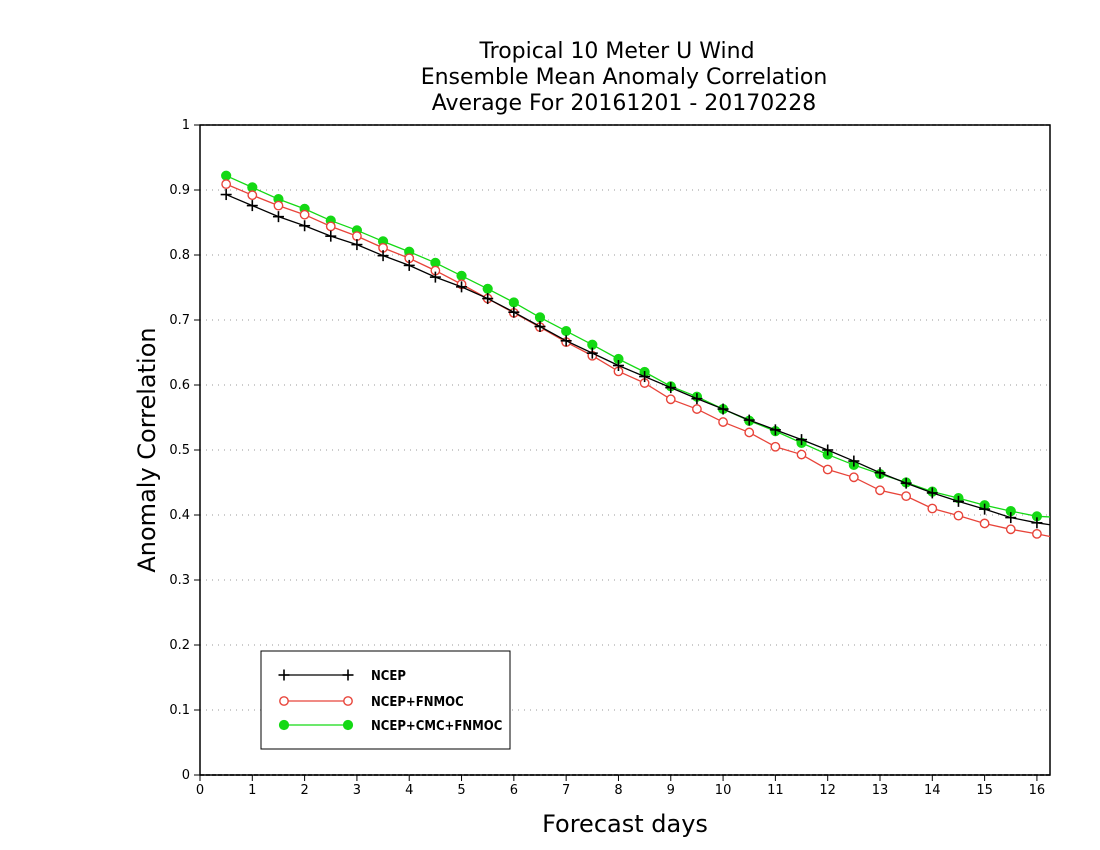 Image resolution: width=1100 pixels, height=850 pixels. Describe the element at coordinates (252, 790) in the screenshot. I see `x-tick-label: 1` at that location.